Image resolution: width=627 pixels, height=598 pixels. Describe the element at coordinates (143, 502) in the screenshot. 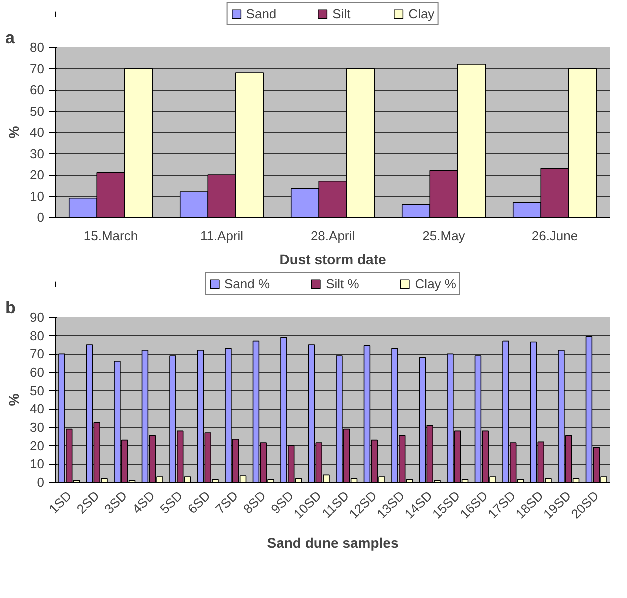

I see `x-tick-label: 4SD` at that location.